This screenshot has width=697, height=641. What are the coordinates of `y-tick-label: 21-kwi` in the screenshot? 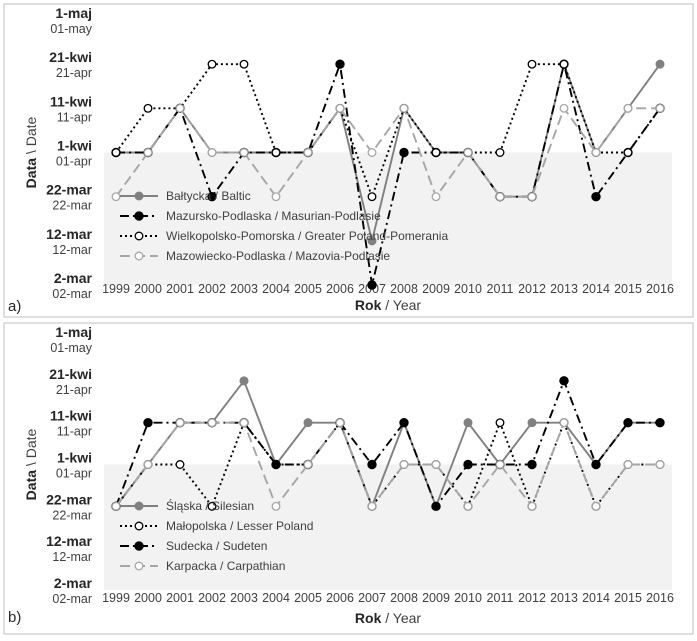 It's located at (70, 374).